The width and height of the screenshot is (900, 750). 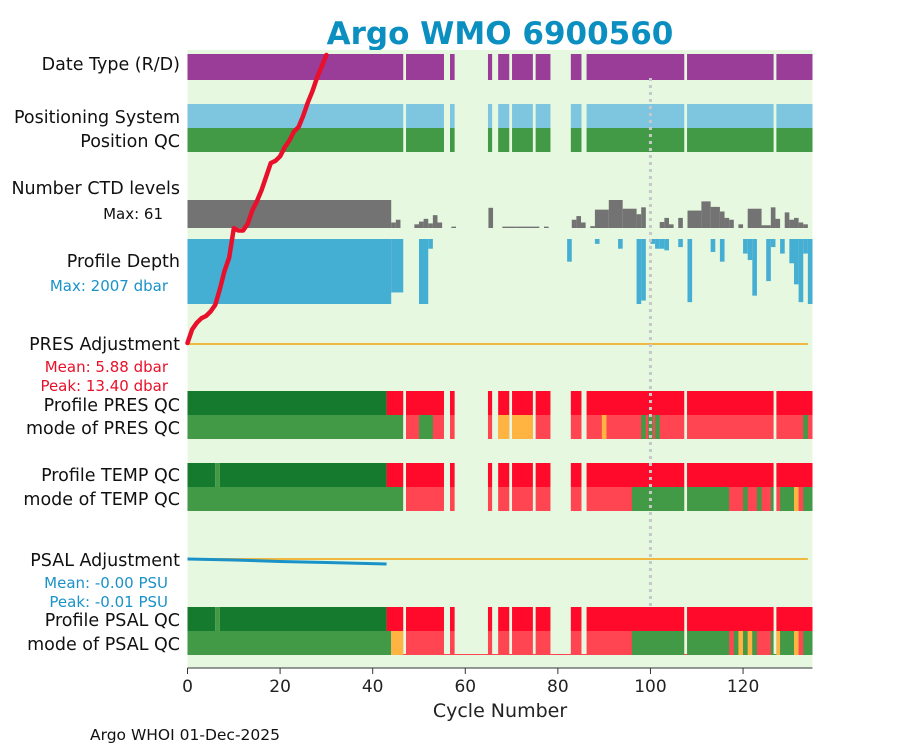 I want to click on x-axis-ticks: 0 20 40 60 80 100 120, so click(x=470, y=682).